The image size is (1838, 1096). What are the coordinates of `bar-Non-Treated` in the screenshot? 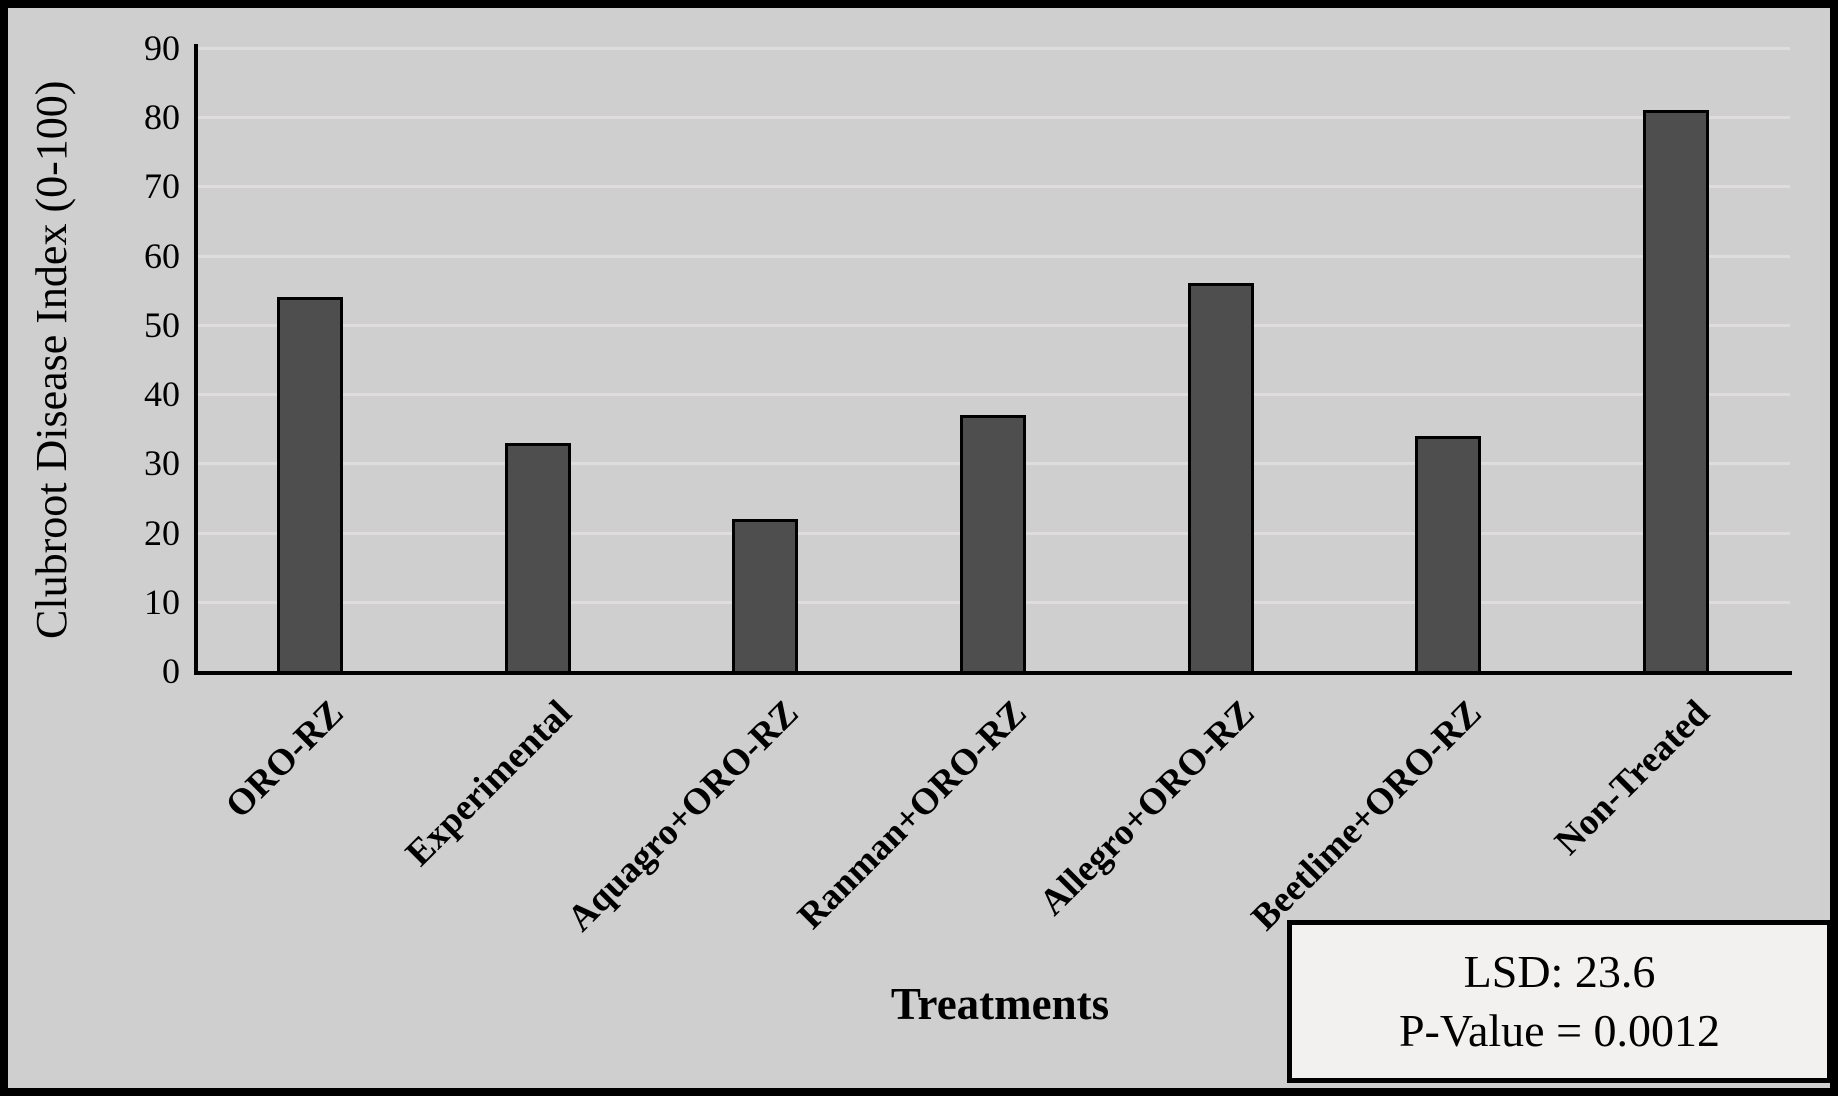 It's located at (1676, 390).